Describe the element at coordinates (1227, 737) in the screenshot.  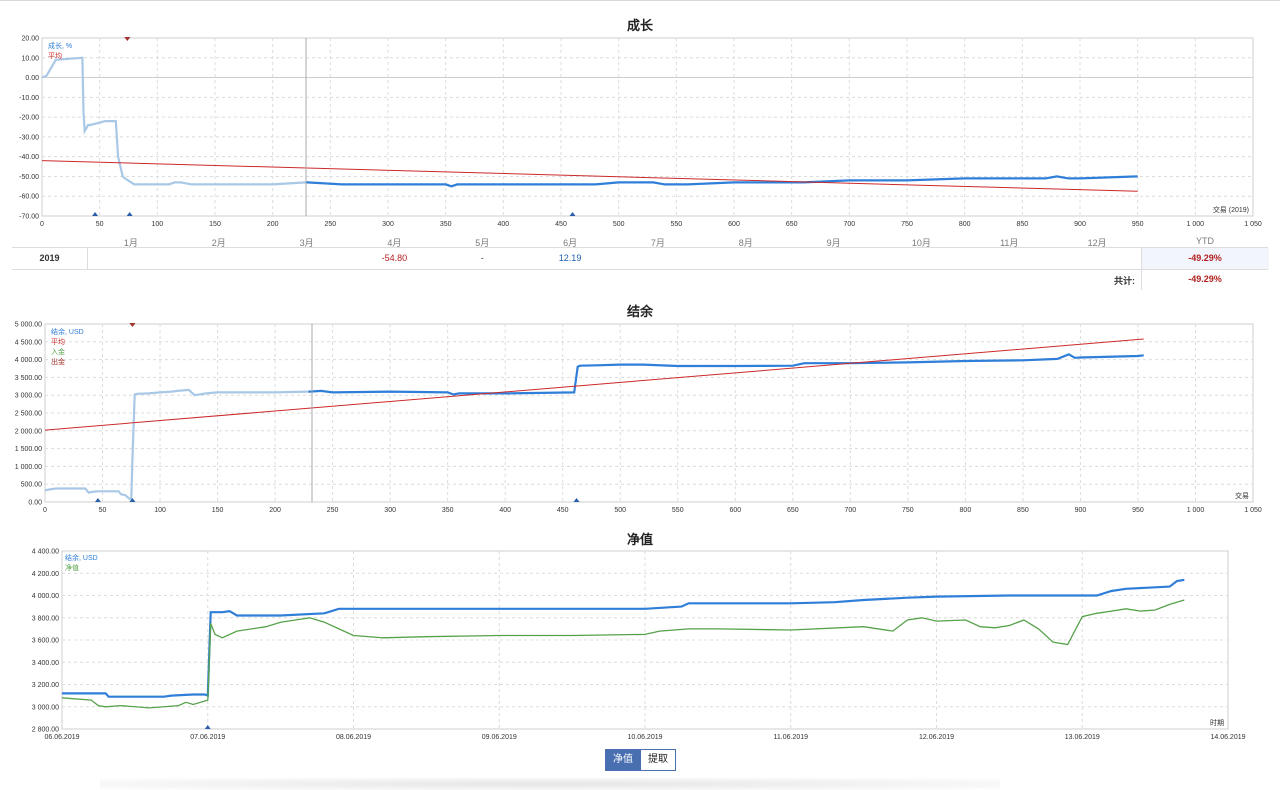
I see `x-tick-label: 14.06.2019` at that location.